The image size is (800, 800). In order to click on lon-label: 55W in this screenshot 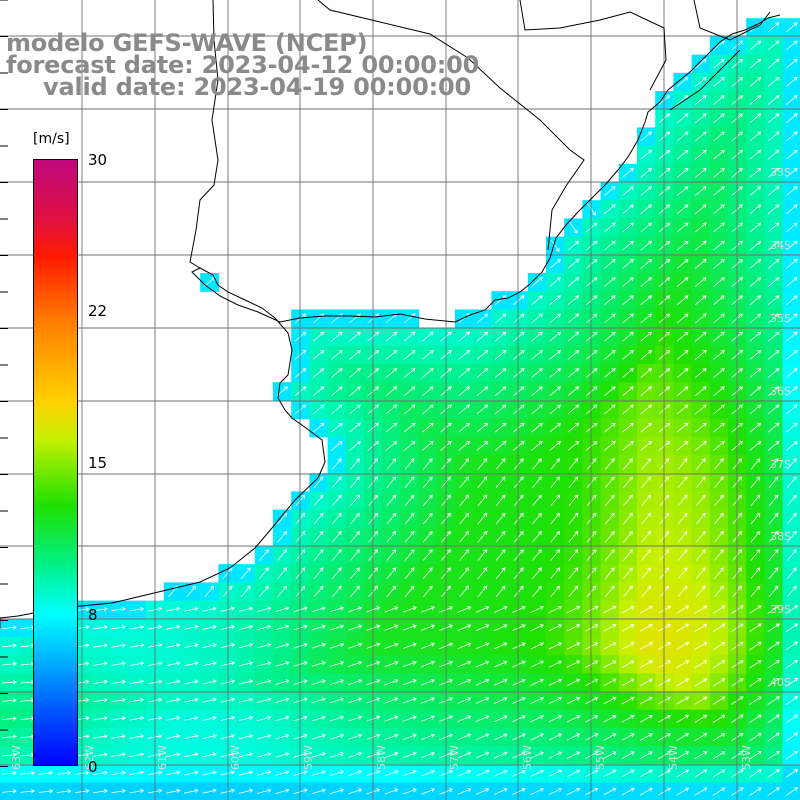, I will do `click(600, 757)`.